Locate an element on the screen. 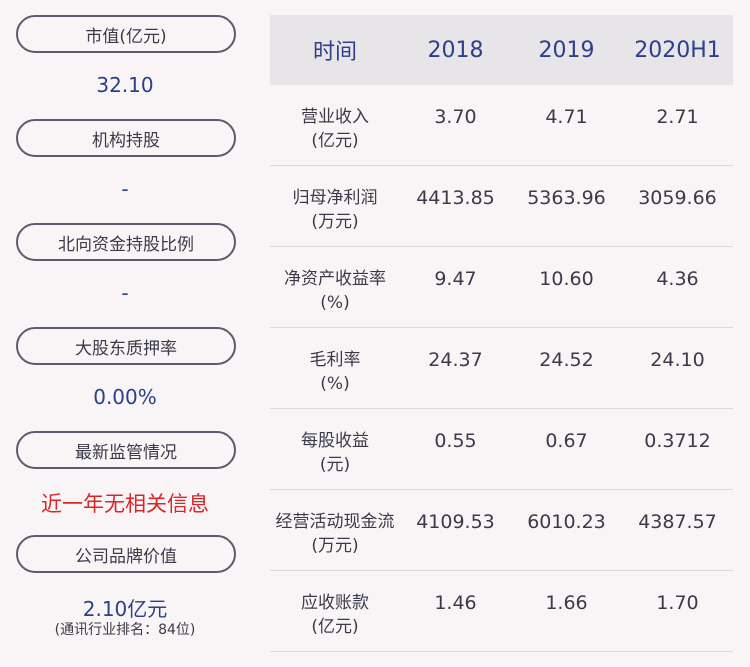 The height and width of the screenshot is (667, 750). table-row: 营业收入 (亿元) 3.70 4.71 2.71 is located at coordinates (501, 125).